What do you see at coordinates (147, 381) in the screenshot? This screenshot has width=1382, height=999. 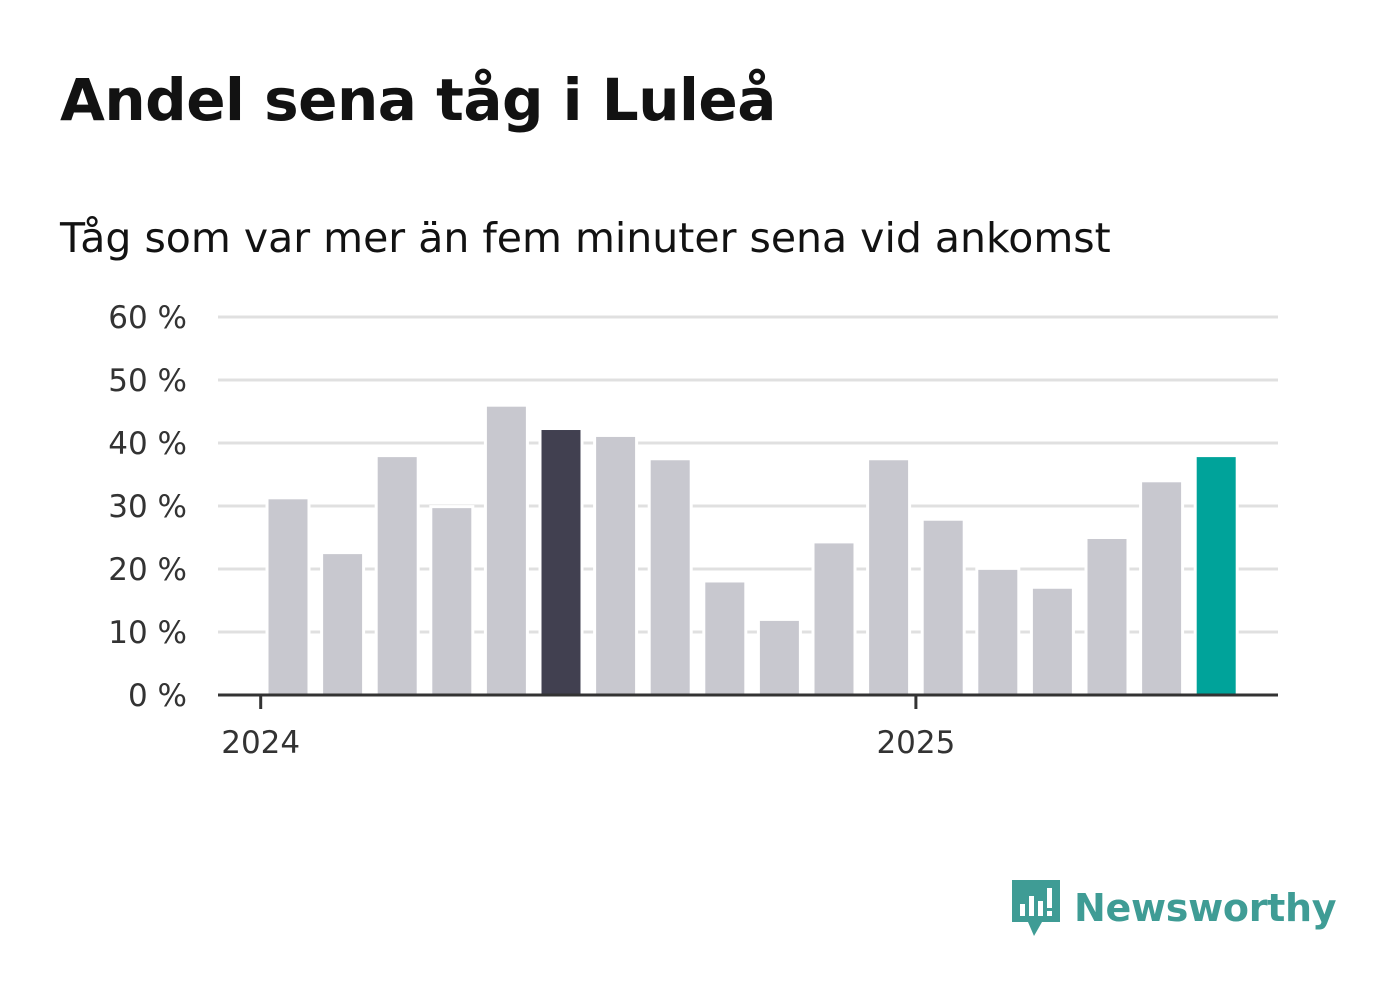 I see `y-tick-label: 50 %` at bounding box center [147, 381].